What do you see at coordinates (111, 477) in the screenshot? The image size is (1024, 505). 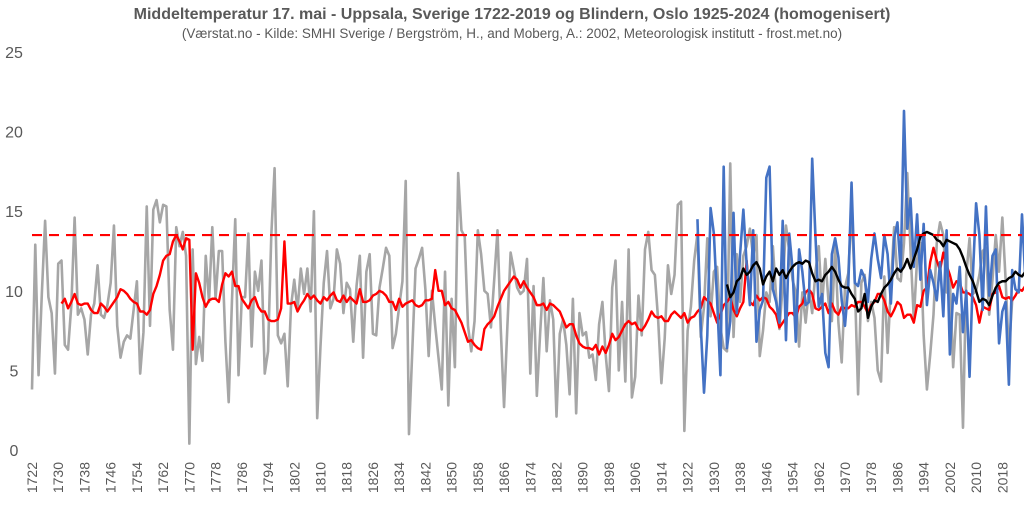 I see `x-tick-label: 1746` at bounding box center [111, 477].